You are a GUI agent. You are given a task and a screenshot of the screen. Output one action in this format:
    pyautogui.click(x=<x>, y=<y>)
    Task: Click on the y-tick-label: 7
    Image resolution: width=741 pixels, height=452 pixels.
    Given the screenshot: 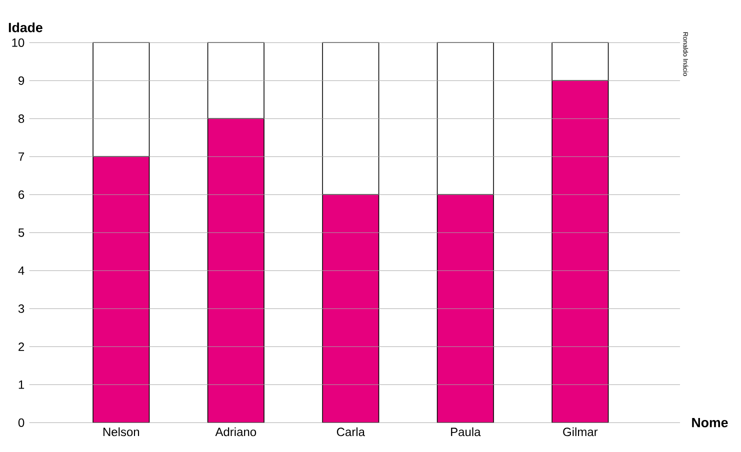 What is the action you would take?
    pyautogui.click(x=21, y=156)
    